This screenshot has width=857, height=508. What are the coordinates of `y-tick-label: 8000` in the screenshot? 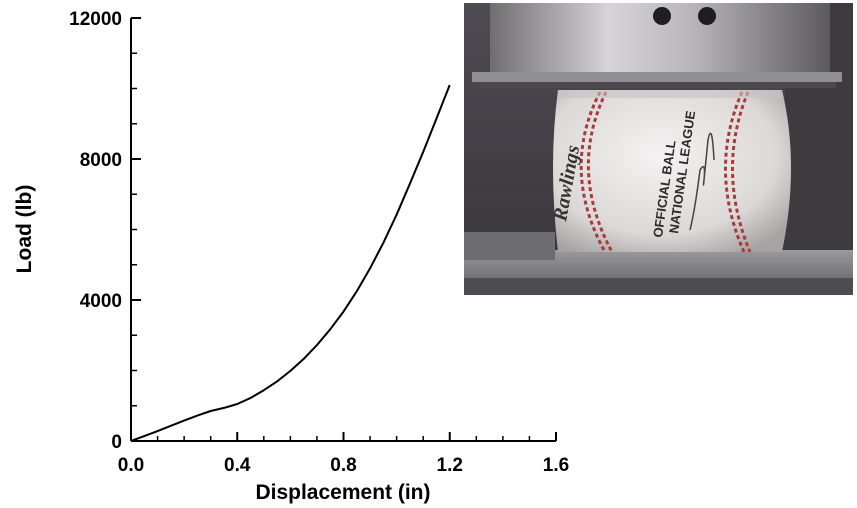 It's located at (101, 160).